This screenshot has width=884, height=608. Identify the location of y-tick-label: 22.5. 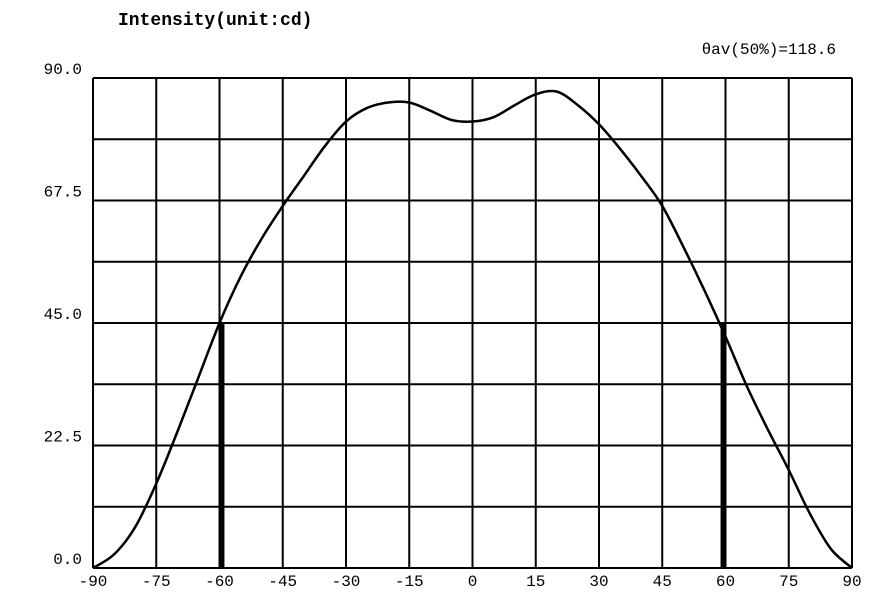
(63, 438).